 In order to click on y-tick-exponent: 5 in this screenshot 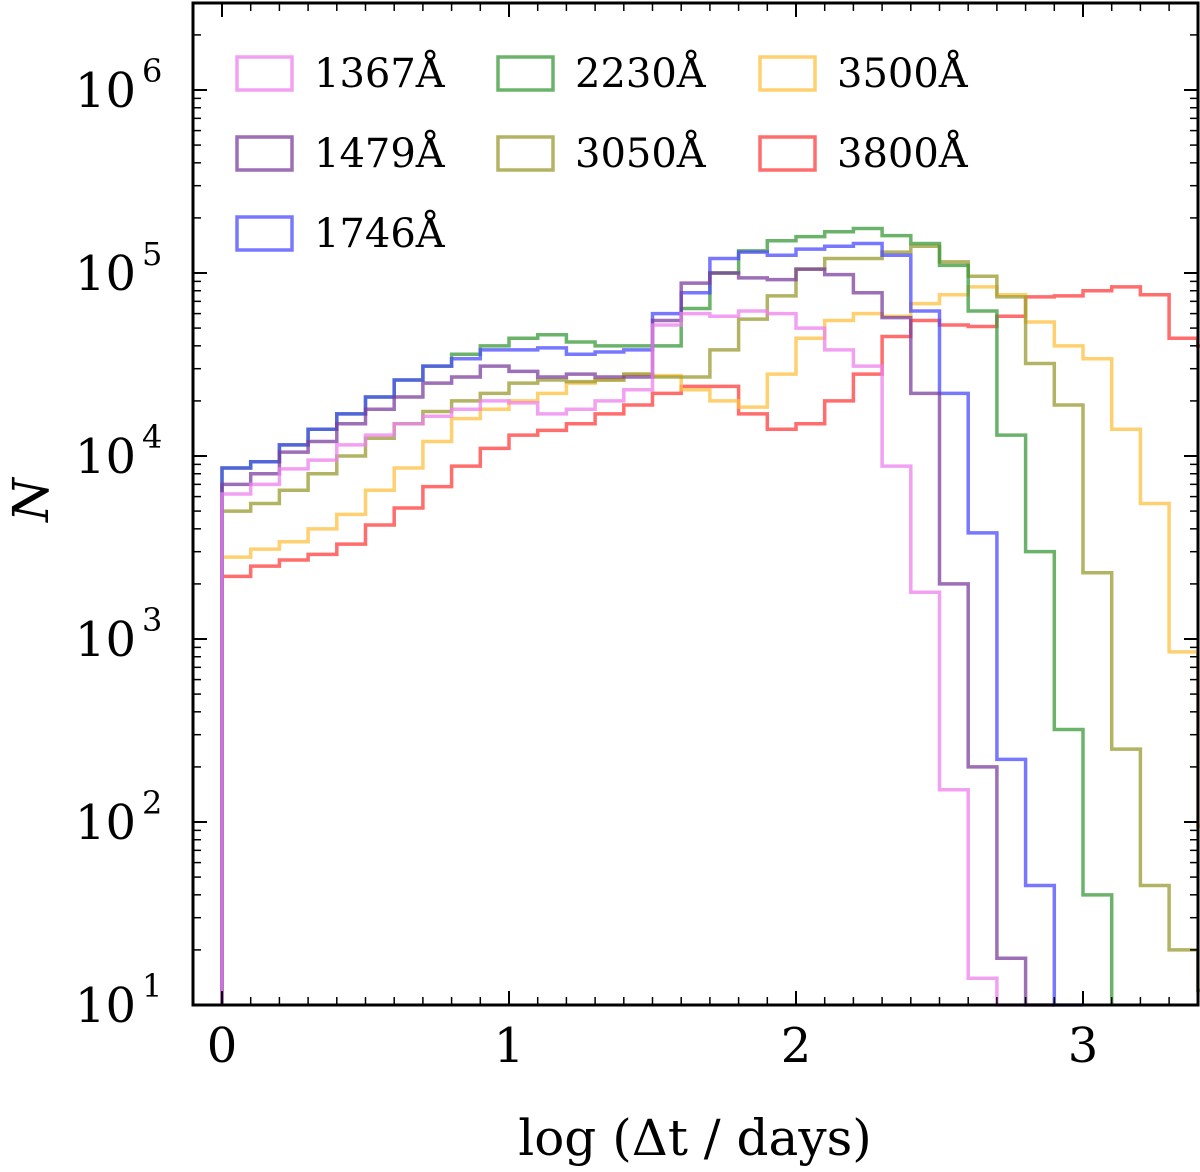, I will do `click(152, 254)`.